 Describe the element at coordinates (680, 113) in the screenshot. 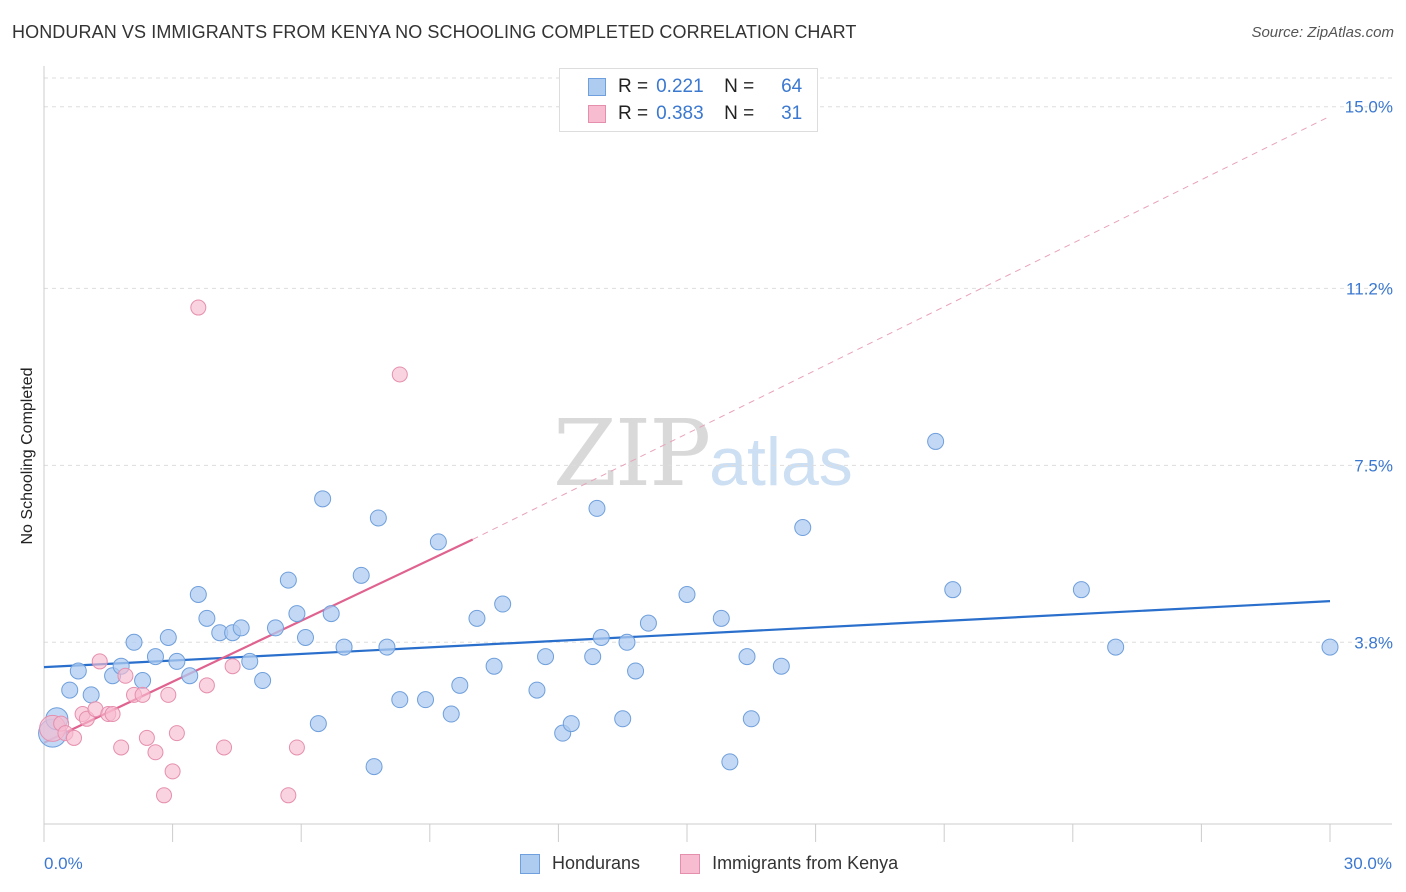

I see `legend-r-value: 0.383` at that location.